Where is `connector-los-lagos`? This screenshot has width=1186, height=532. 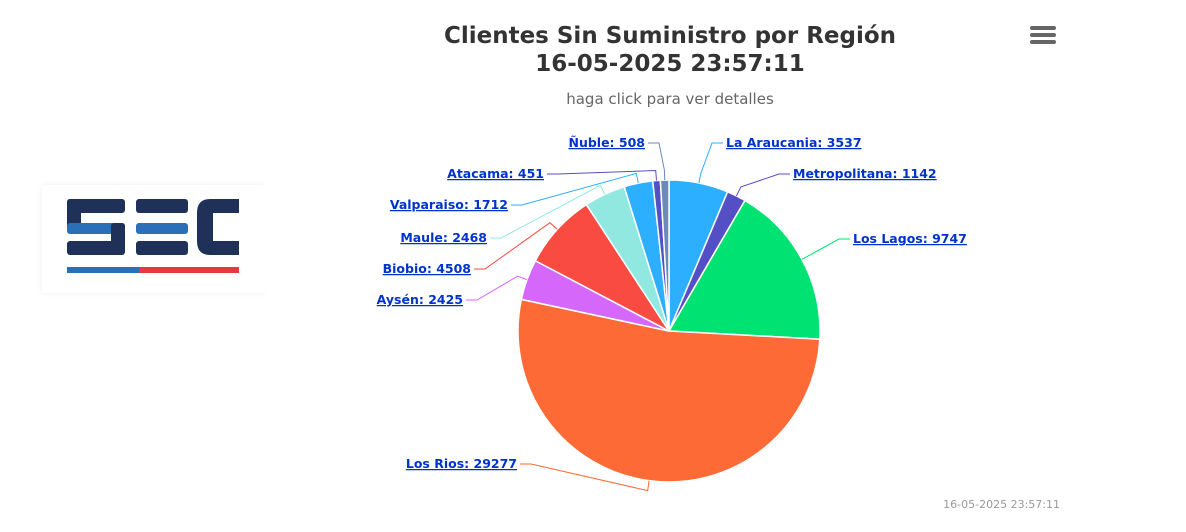
connector-los-lagos is located at coordinates (825, 249).